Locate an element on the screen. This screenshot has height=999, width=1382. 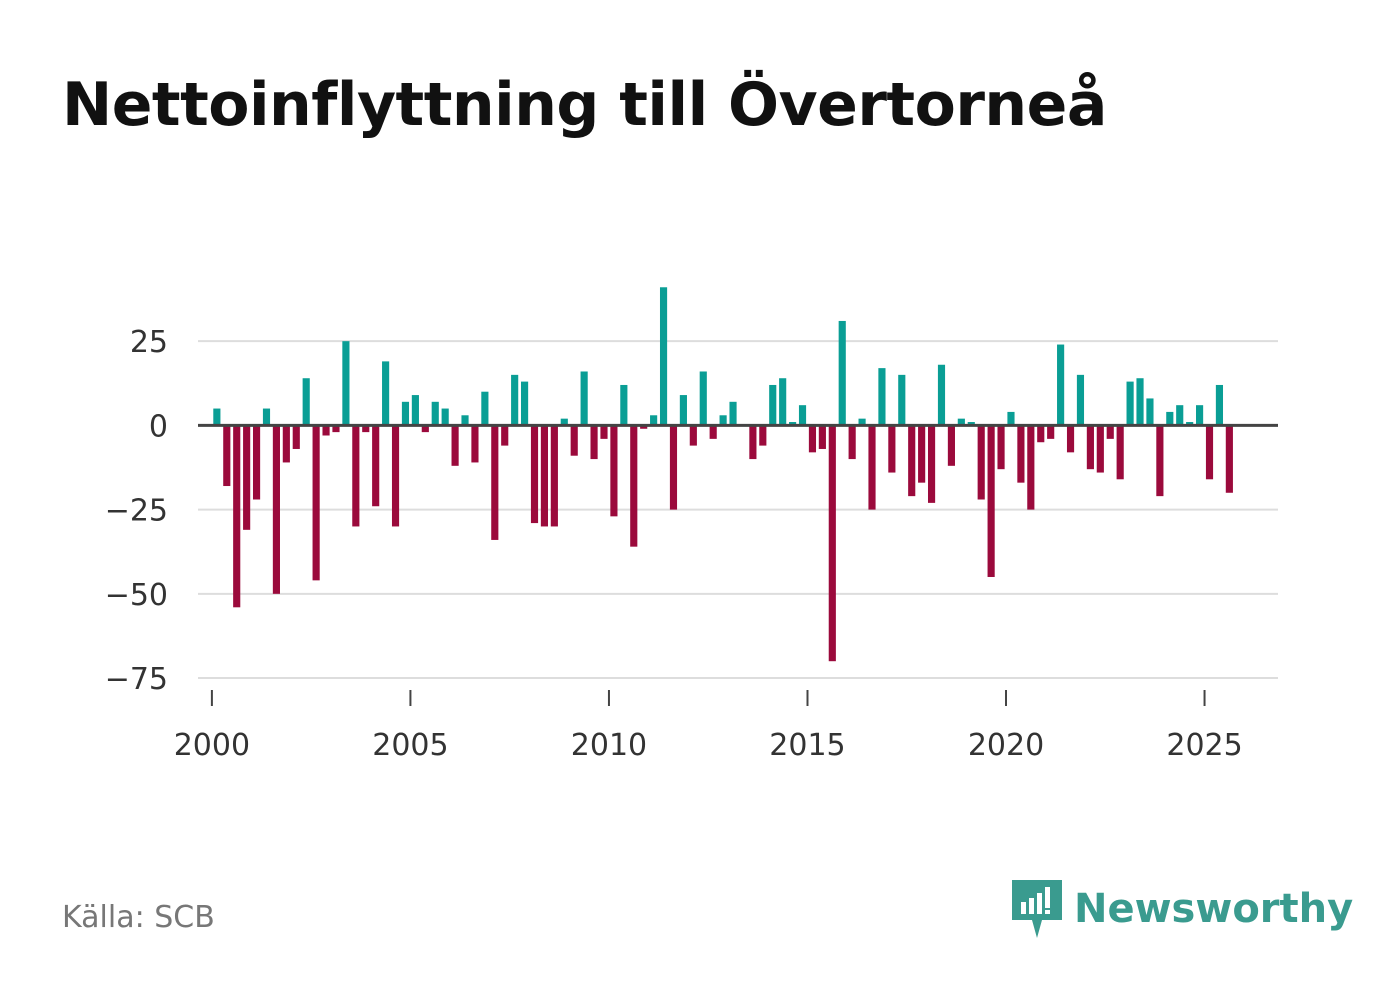
x-axis: 2000 2005 2010 2015 2020 2025 is located at coordinates (708, 726).